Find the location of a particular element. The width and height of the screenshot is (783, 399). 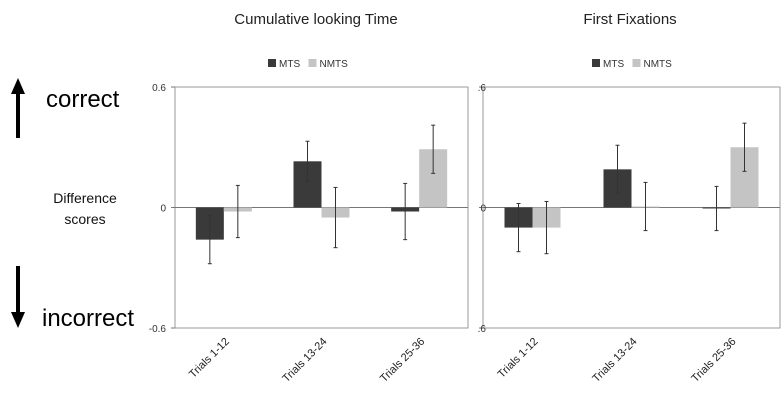

direction-annotations: correct incorrect Difference scores is located at coordinates (72, 205).